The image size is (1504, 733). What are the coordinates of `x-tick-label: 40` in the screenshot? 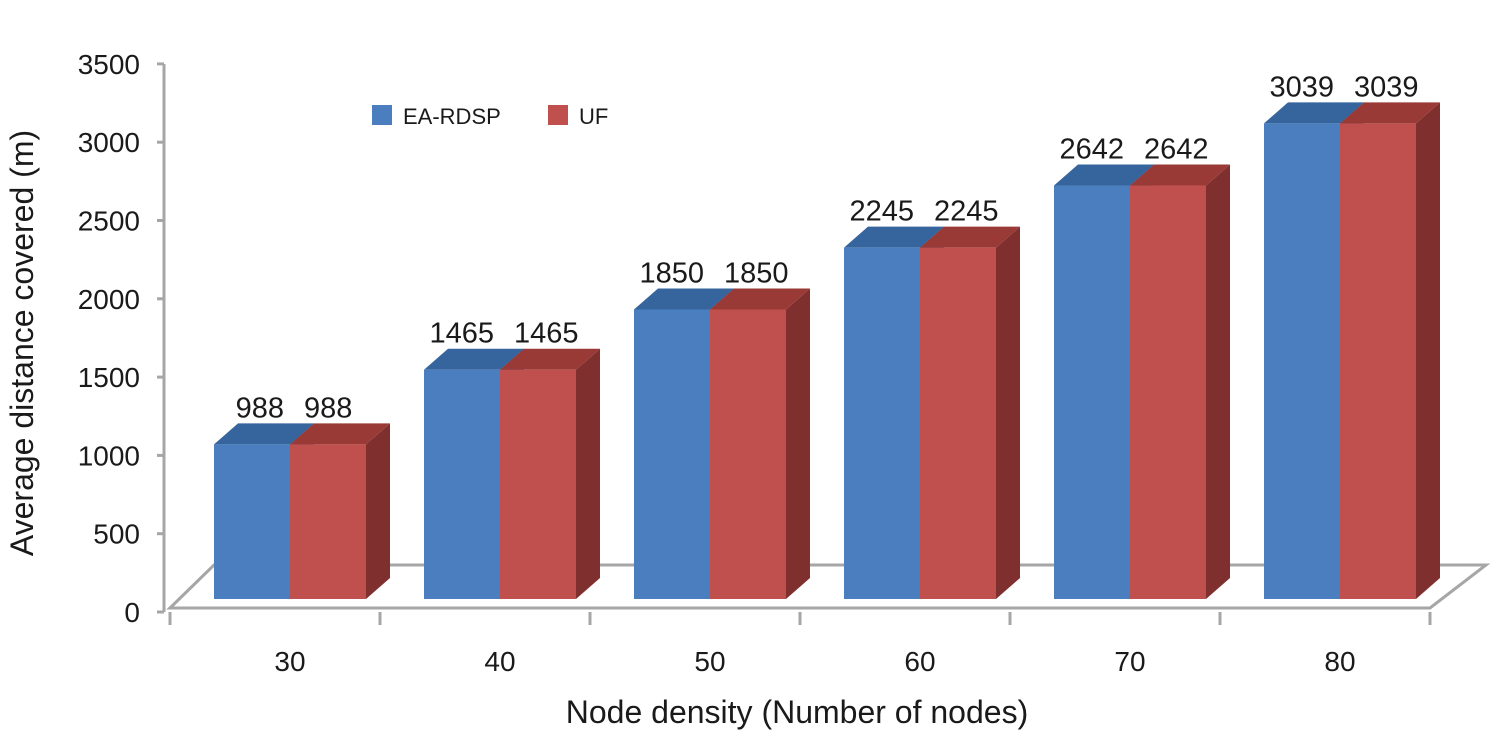 It's located at (499, 661).